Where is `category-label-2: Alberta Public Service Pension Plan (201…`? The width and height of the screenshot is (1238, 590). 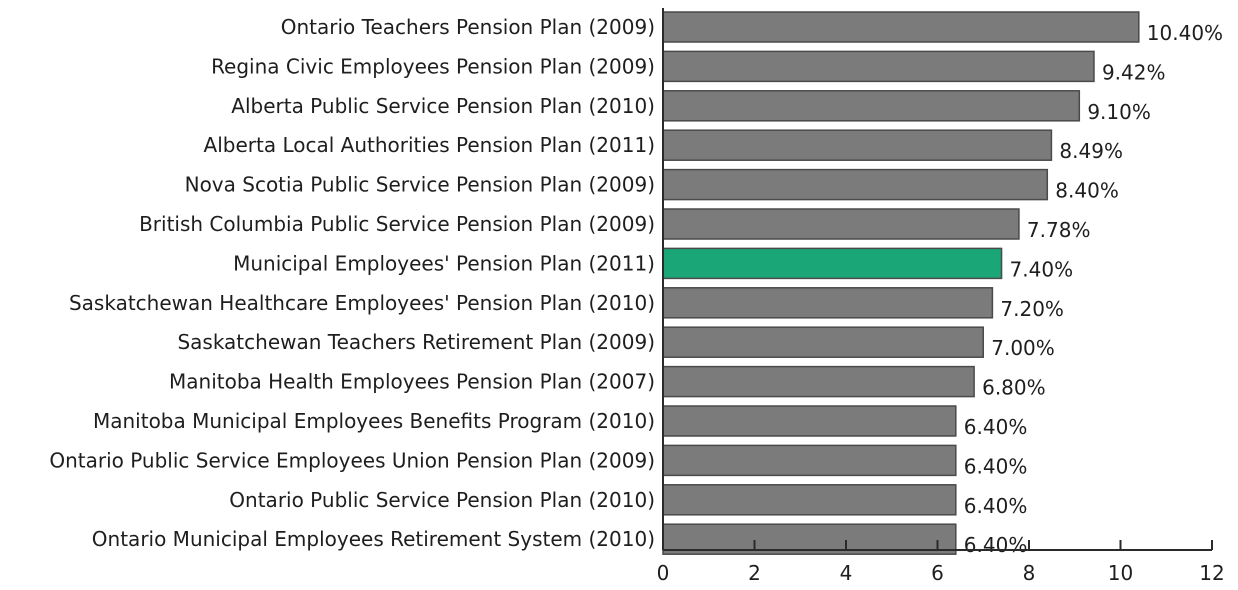
category-label-2: Alberta Public Service Pension Plan (201… is located at coordinates (443, 106).